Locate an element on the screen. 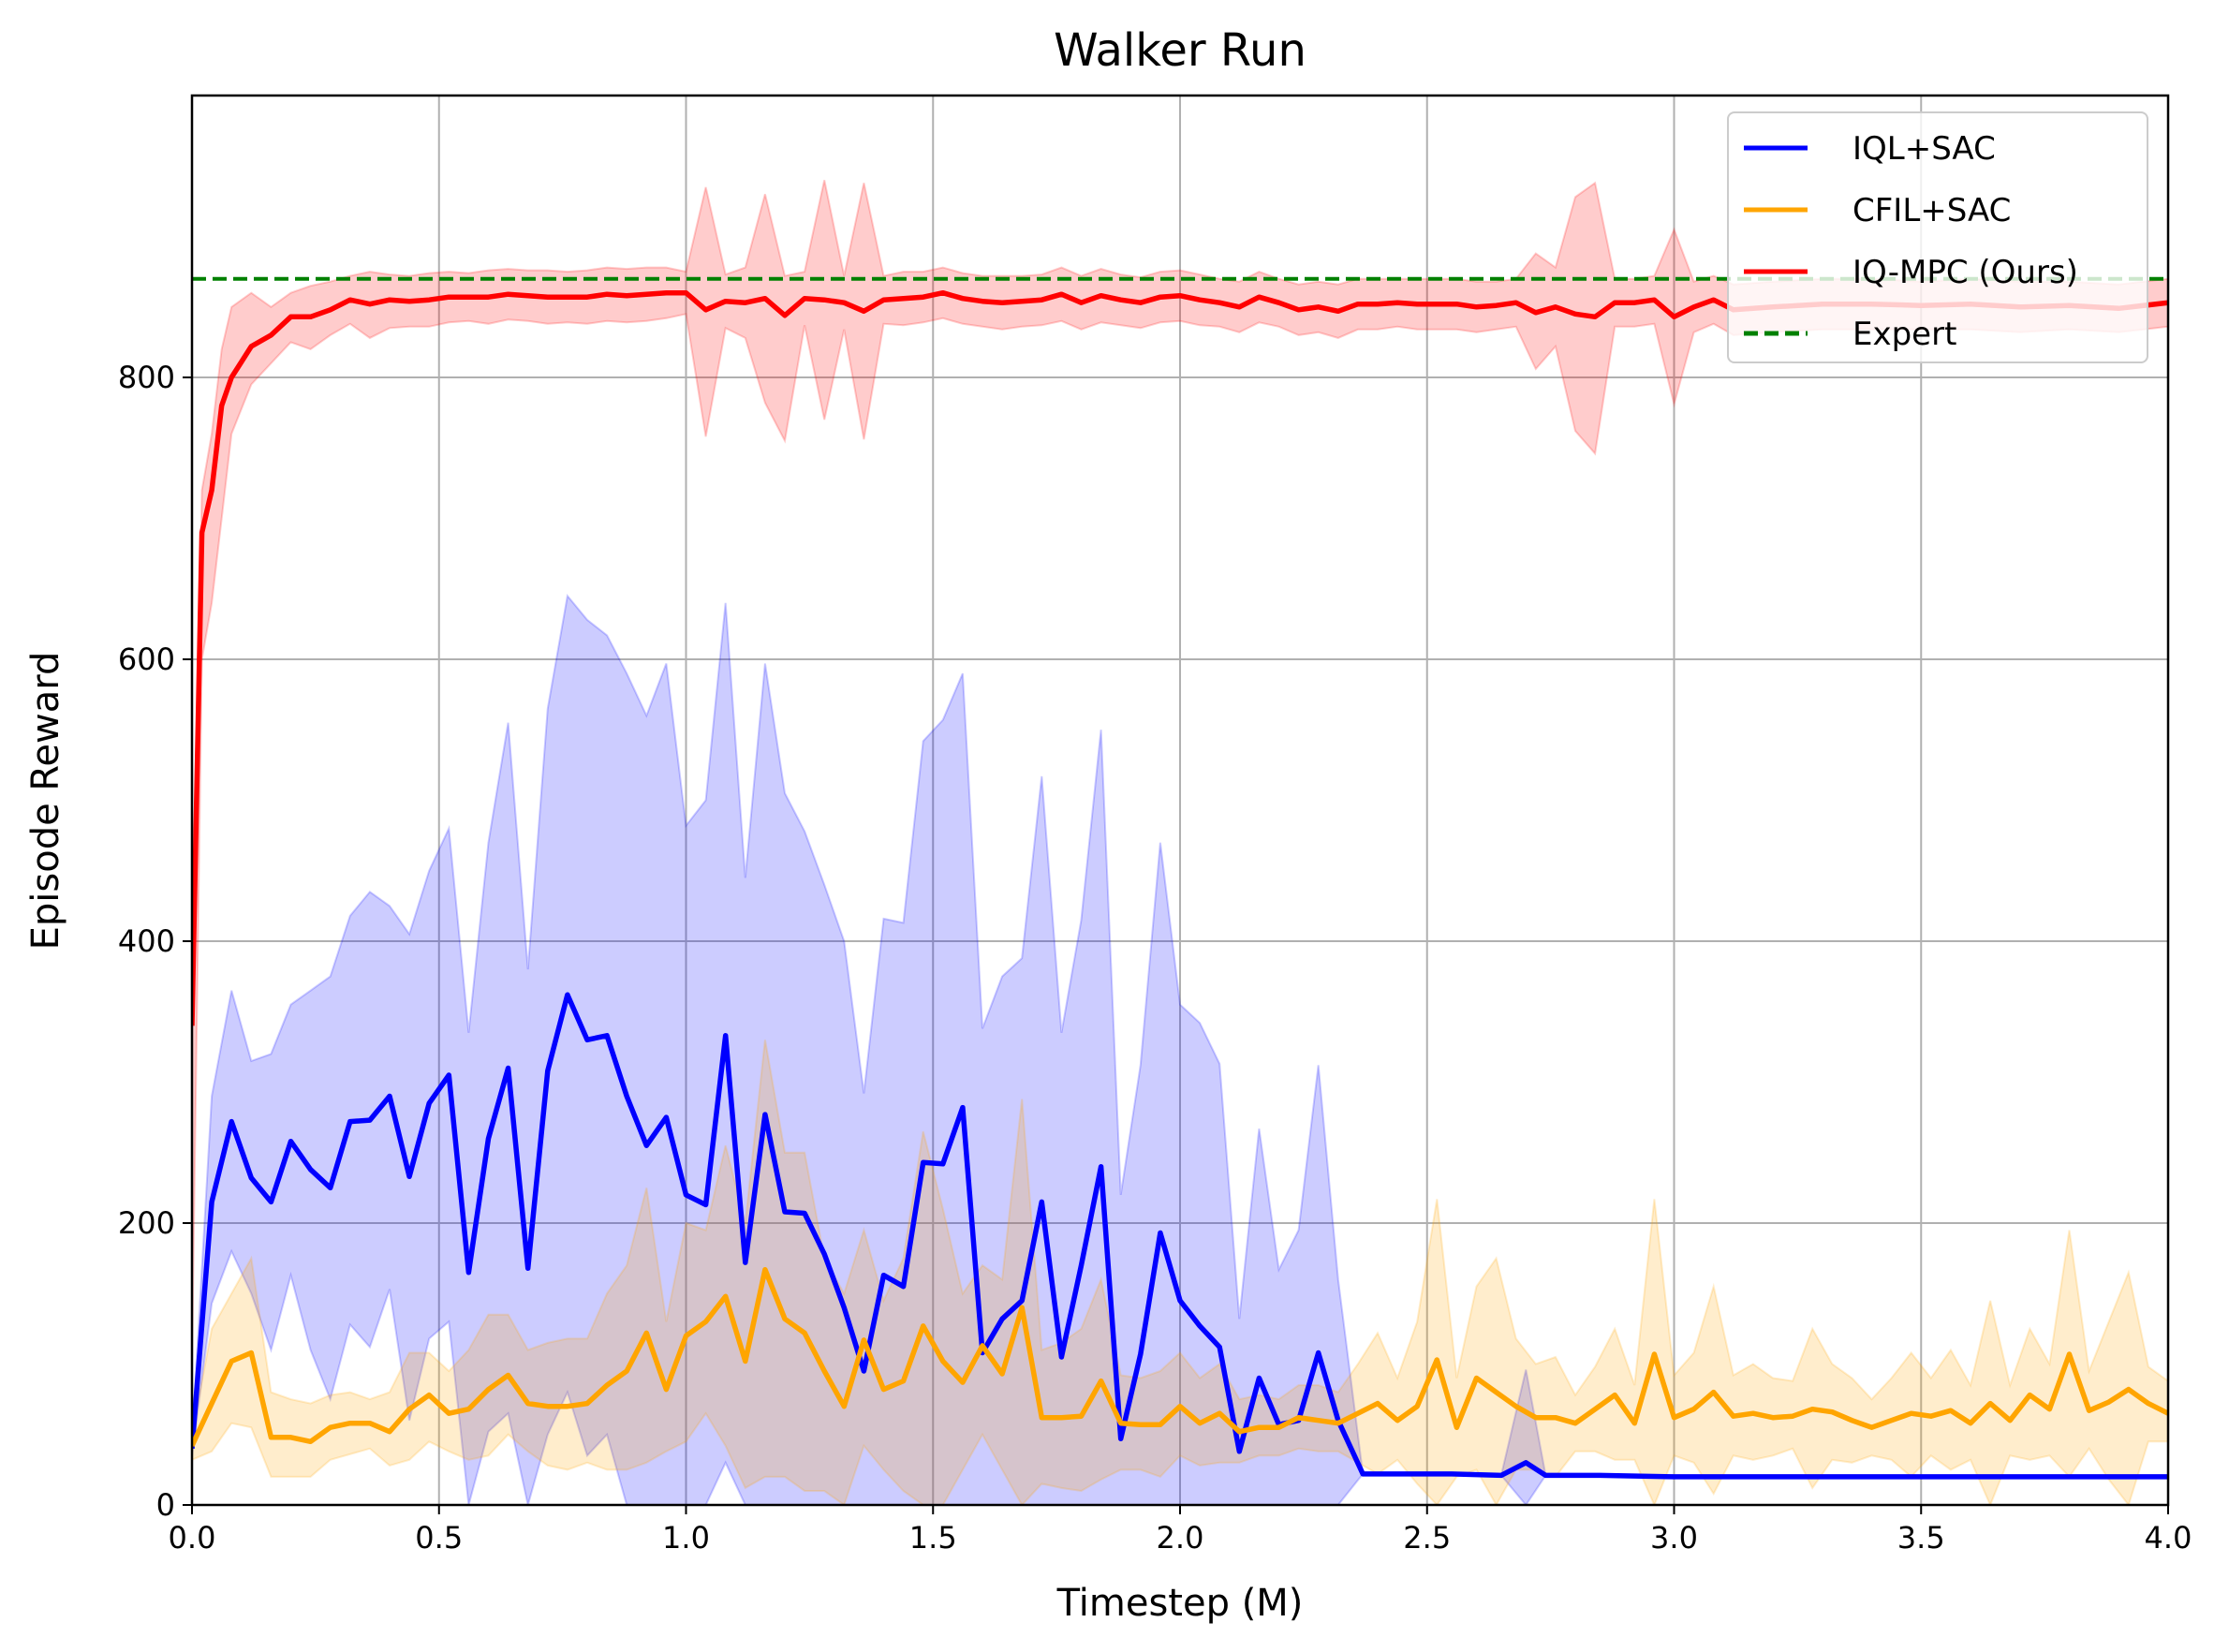 The width and height of the screenshot is (2214, 1652). x-tick-label: 3.0 is located at coordinates (1674, 1538).